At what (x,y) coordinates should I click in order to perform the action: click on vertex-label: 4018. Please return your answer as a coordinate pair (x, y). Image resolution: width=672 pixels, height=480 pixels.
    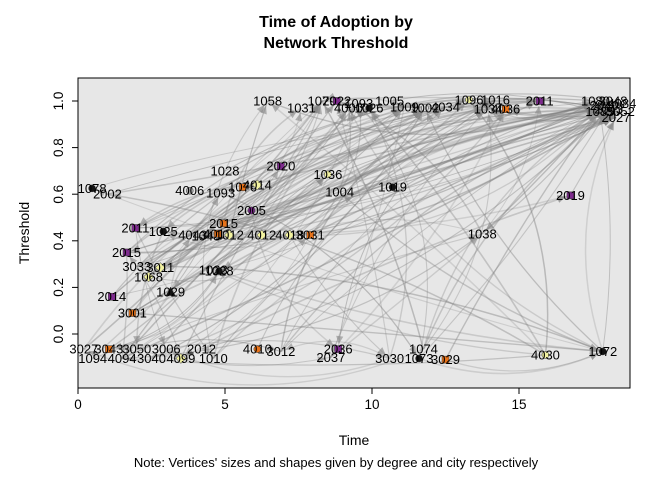
    Looking at the image, I should click on (289, 234).